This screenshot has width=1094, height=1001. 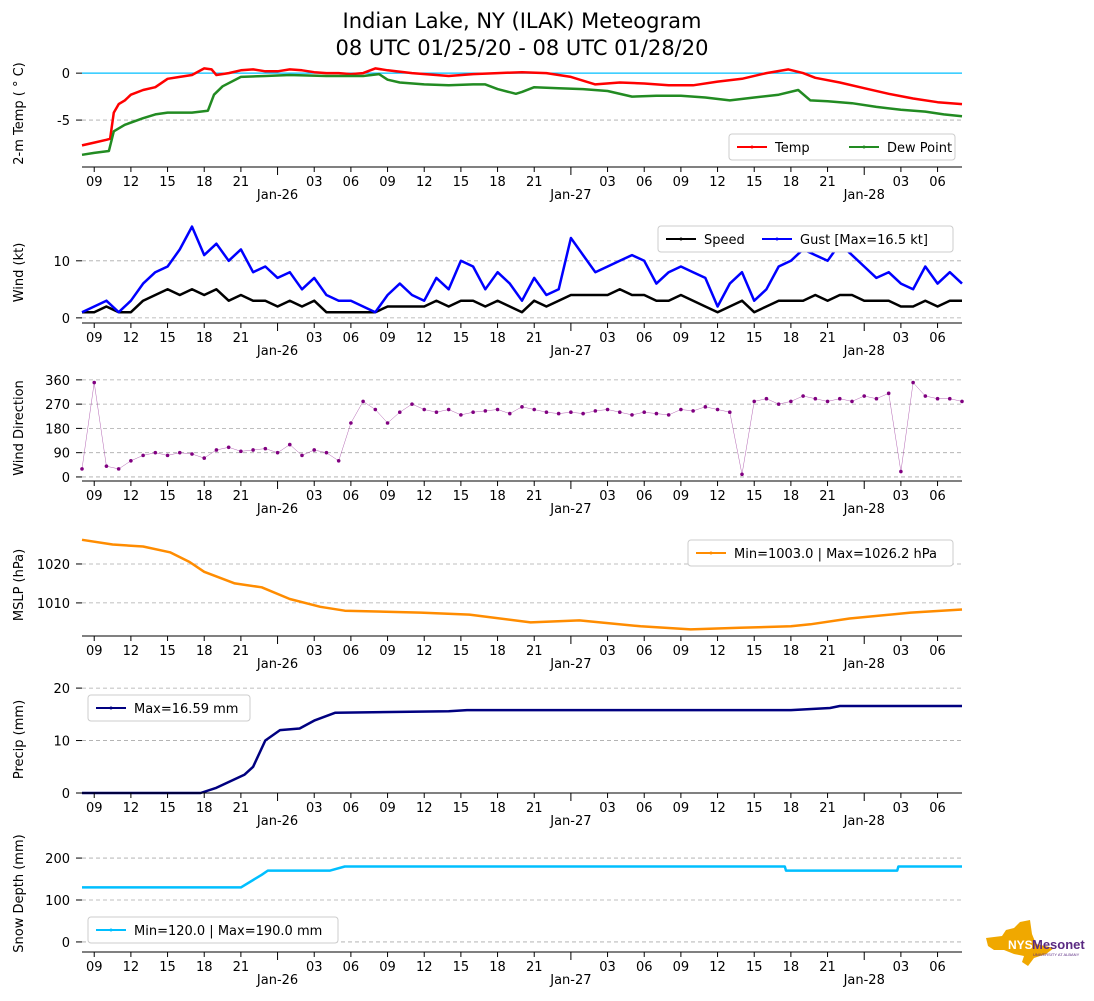 What do you see at coordinates (19, 113) in the screenshot?
I see `y-axis-label: 2-m Temp ( ° C)` at bounding box center [19, 113].